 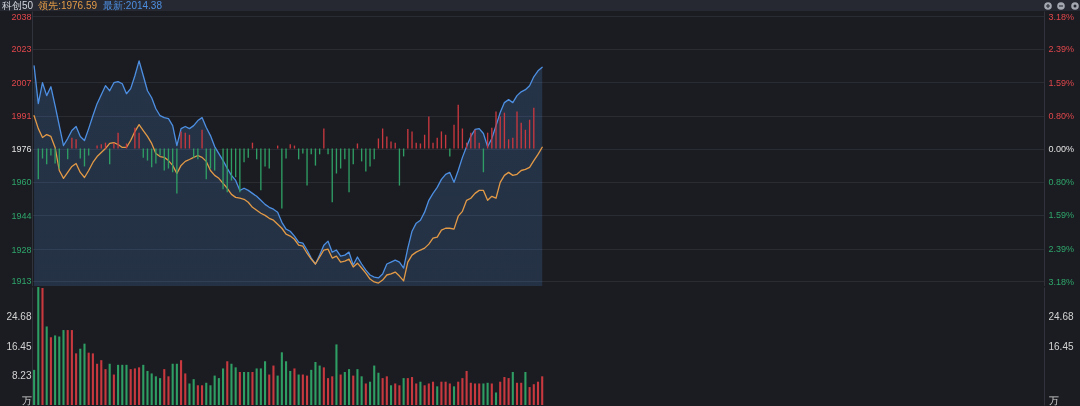 I want to click on y-tick-label: 1944, so click(x=21, y=215).